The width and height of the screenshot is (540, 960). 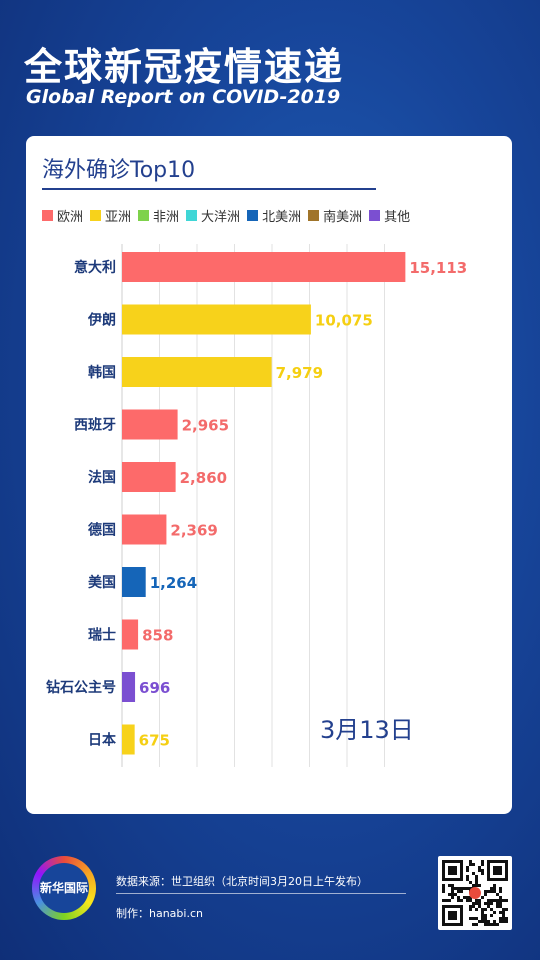 What do you see at coordinates (102, 477) in the screenshot?
I see `category-label: 法国` at bounding box center [102, 477].